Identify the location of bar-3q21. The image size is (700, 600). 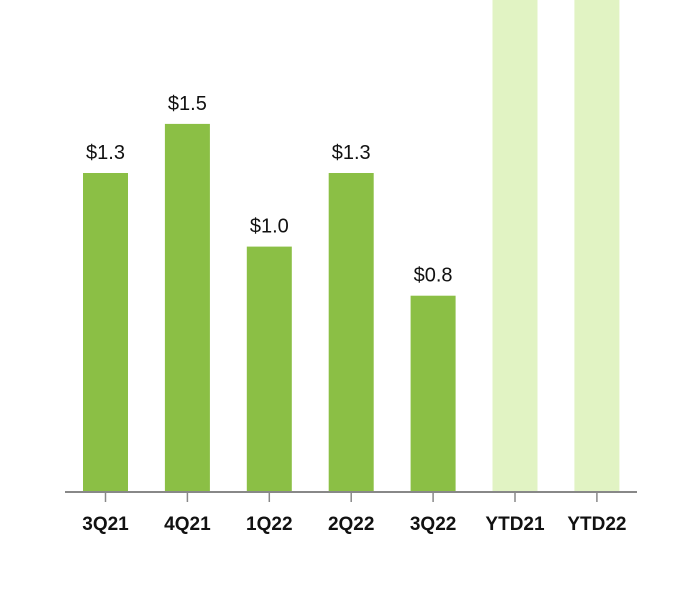
(105, 332).